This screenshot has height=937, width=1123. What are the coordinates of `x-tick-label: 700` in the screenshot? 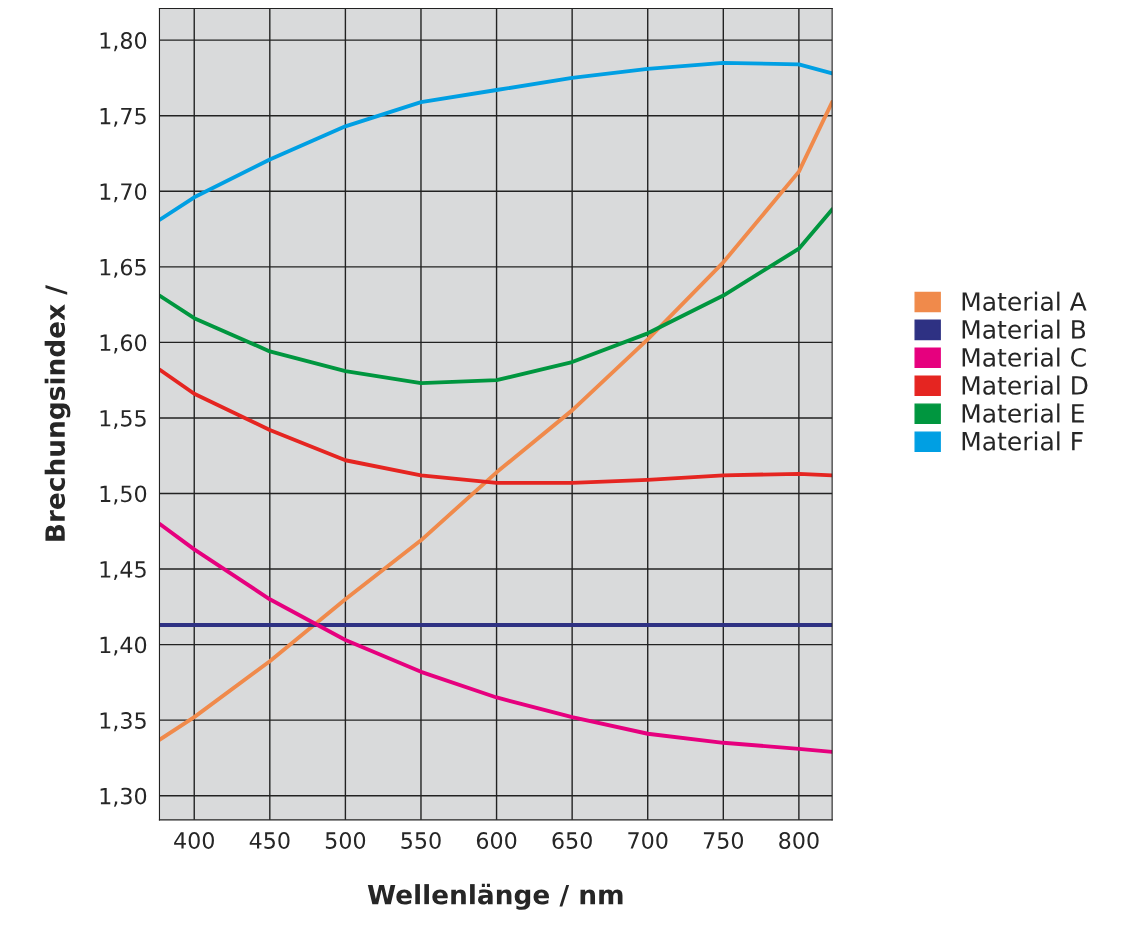 It's located at (648, 840).